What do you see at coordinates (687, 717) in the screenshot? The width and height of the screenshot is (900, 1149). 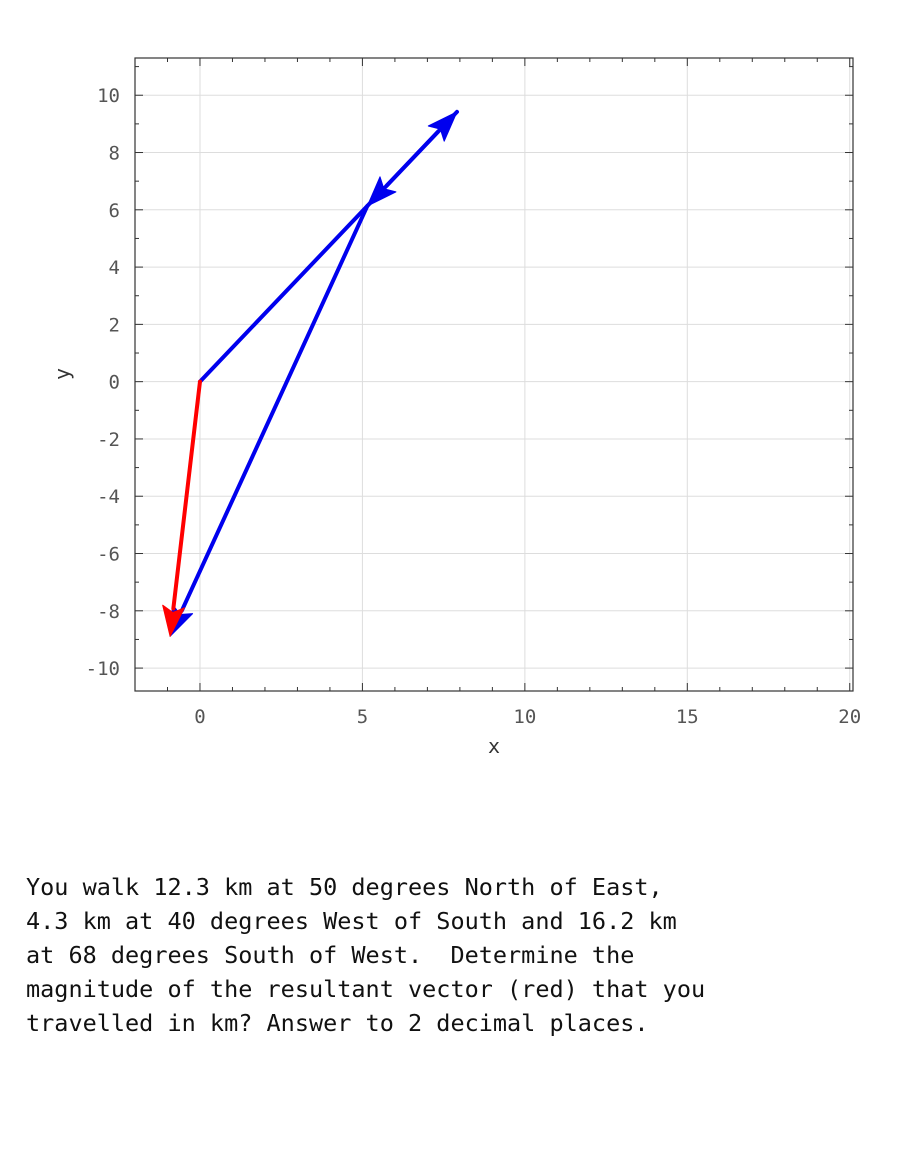 I see `x-tick-label: 15` at bounding box center [687, 717].